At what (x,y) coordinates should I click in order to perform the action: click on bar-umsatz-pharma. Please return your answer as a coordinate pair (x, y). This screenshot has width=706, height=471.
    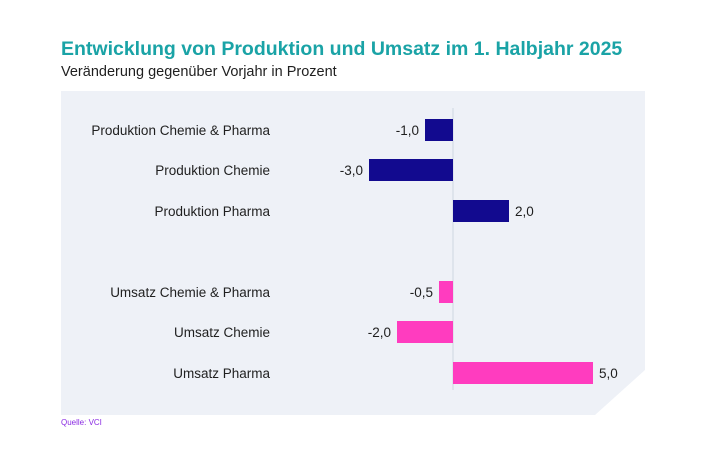
    Looking at the image, I should click on (523, 373).